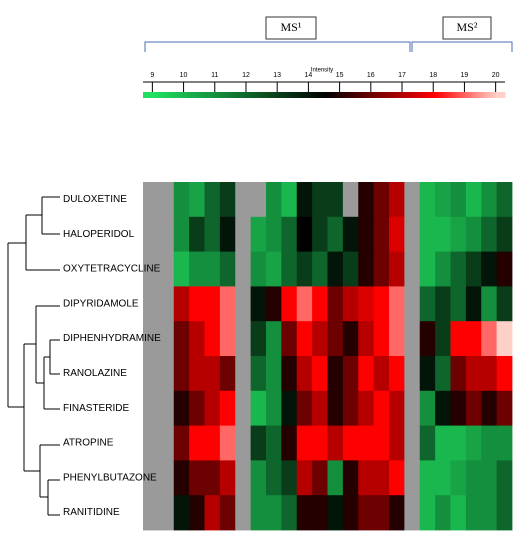 This screenshot has height=555, width=523. I want to click on colorbar-tick-label: 18, so click(433, 75).